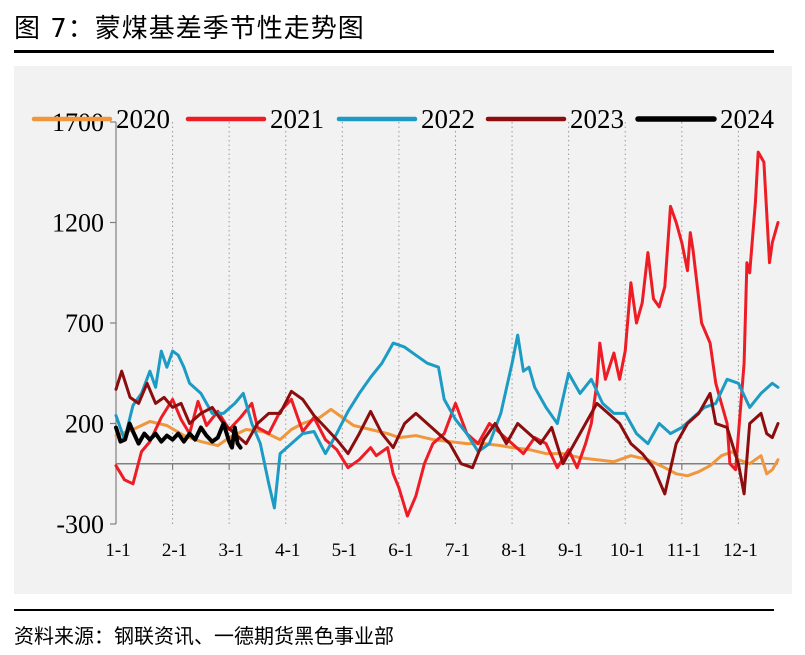  I want to click on x-tick-label: 10-1, so click(627, 550).